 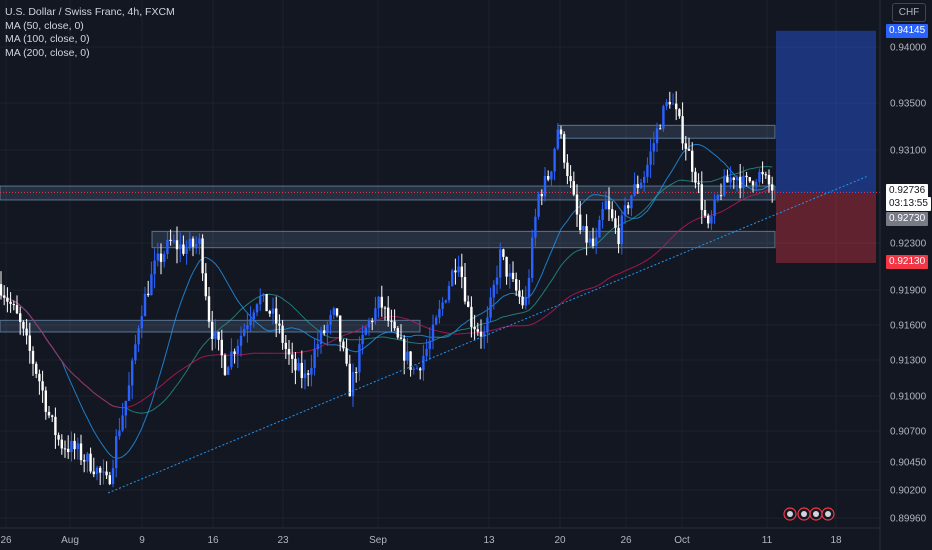 I want to click on stop-zone, so click(x=826, y=228).